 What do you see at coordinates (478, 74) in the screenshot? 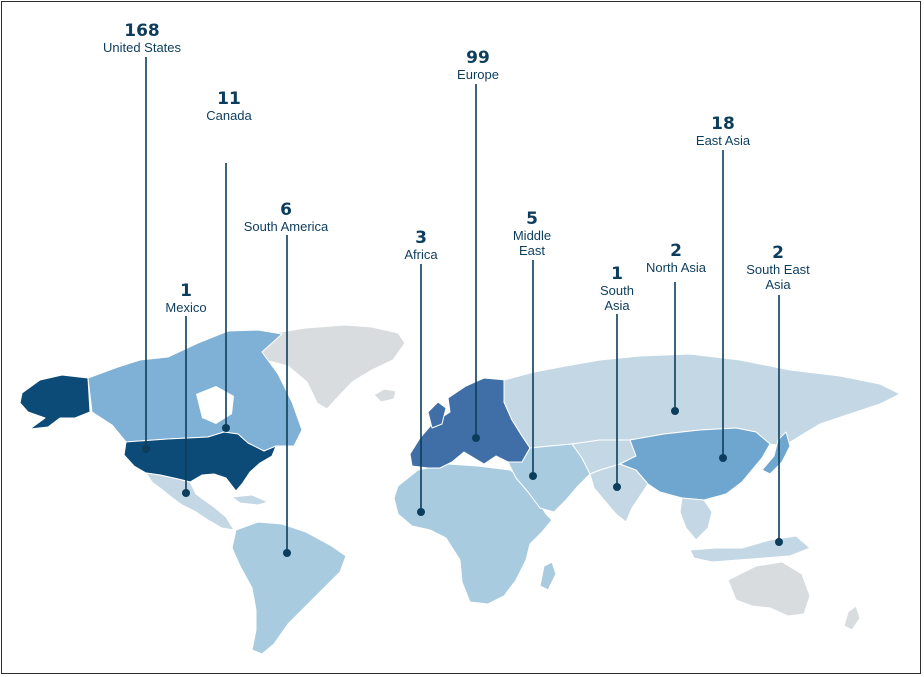
I see `europe-label: Europe` at bounding box center [478, 74].